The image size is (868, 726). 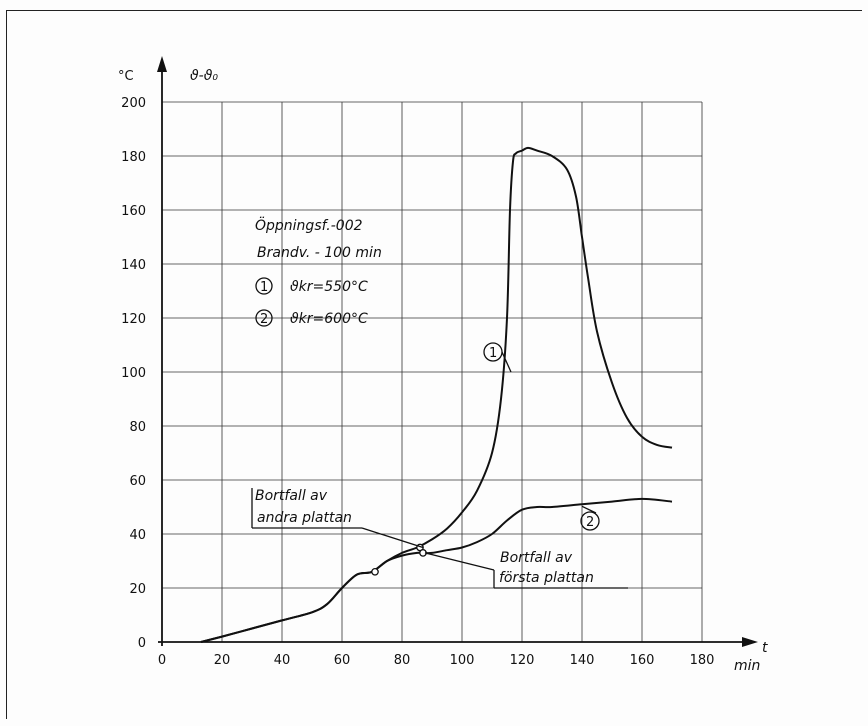 What do you see at coordinates (133, 157) in the screenshot?
I see `y-tick-label: 180` at bounding box center [133, 157].